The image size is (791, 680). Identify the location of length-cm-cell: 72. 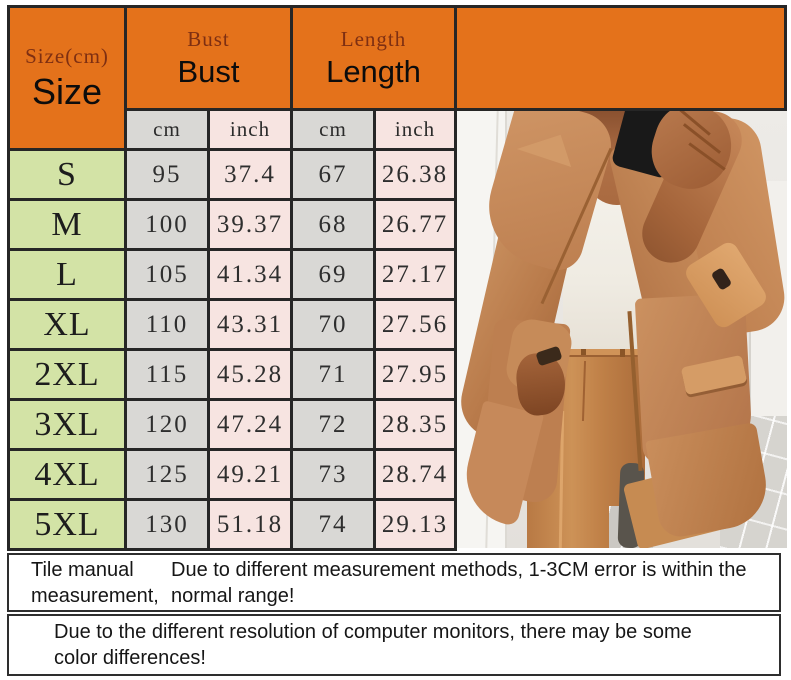
(333, 424).